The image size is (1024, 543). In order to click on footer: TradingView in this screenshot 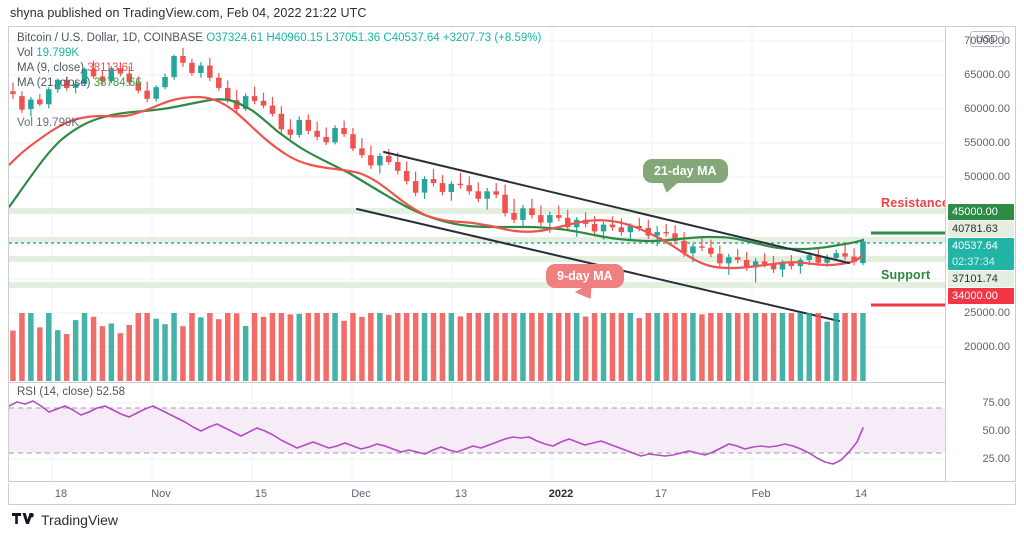, I will do `click(65, 520)`.